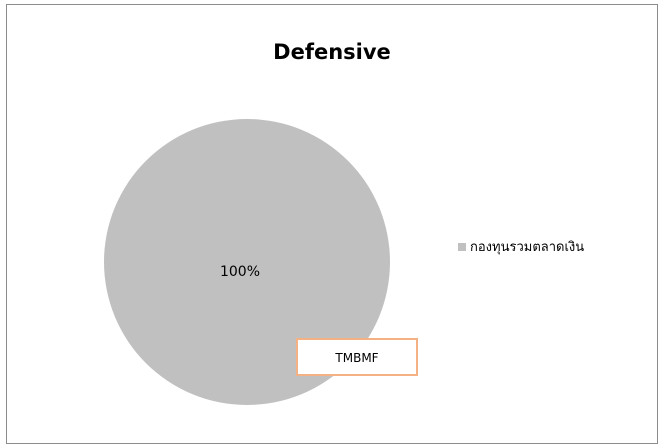 This screenshot has height=448, width=664. I want to click on legend-label: กองทุนรวมตลาดเงิน, so click(527, 247).